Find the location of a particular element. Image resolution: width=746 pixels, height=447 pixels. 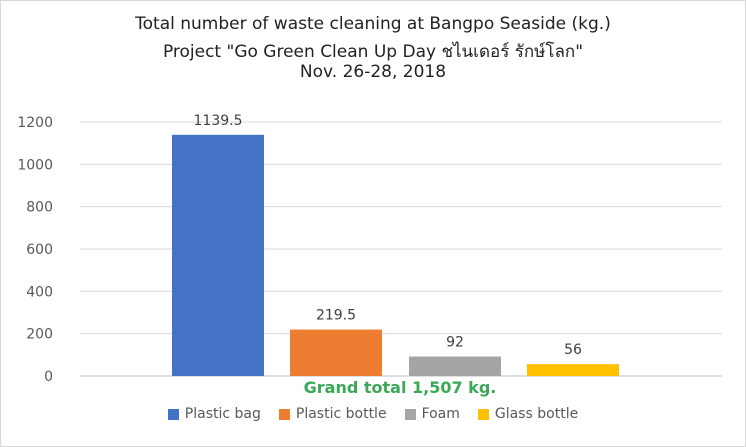

bar-plastic-bag is located at coordinates (218, 255).